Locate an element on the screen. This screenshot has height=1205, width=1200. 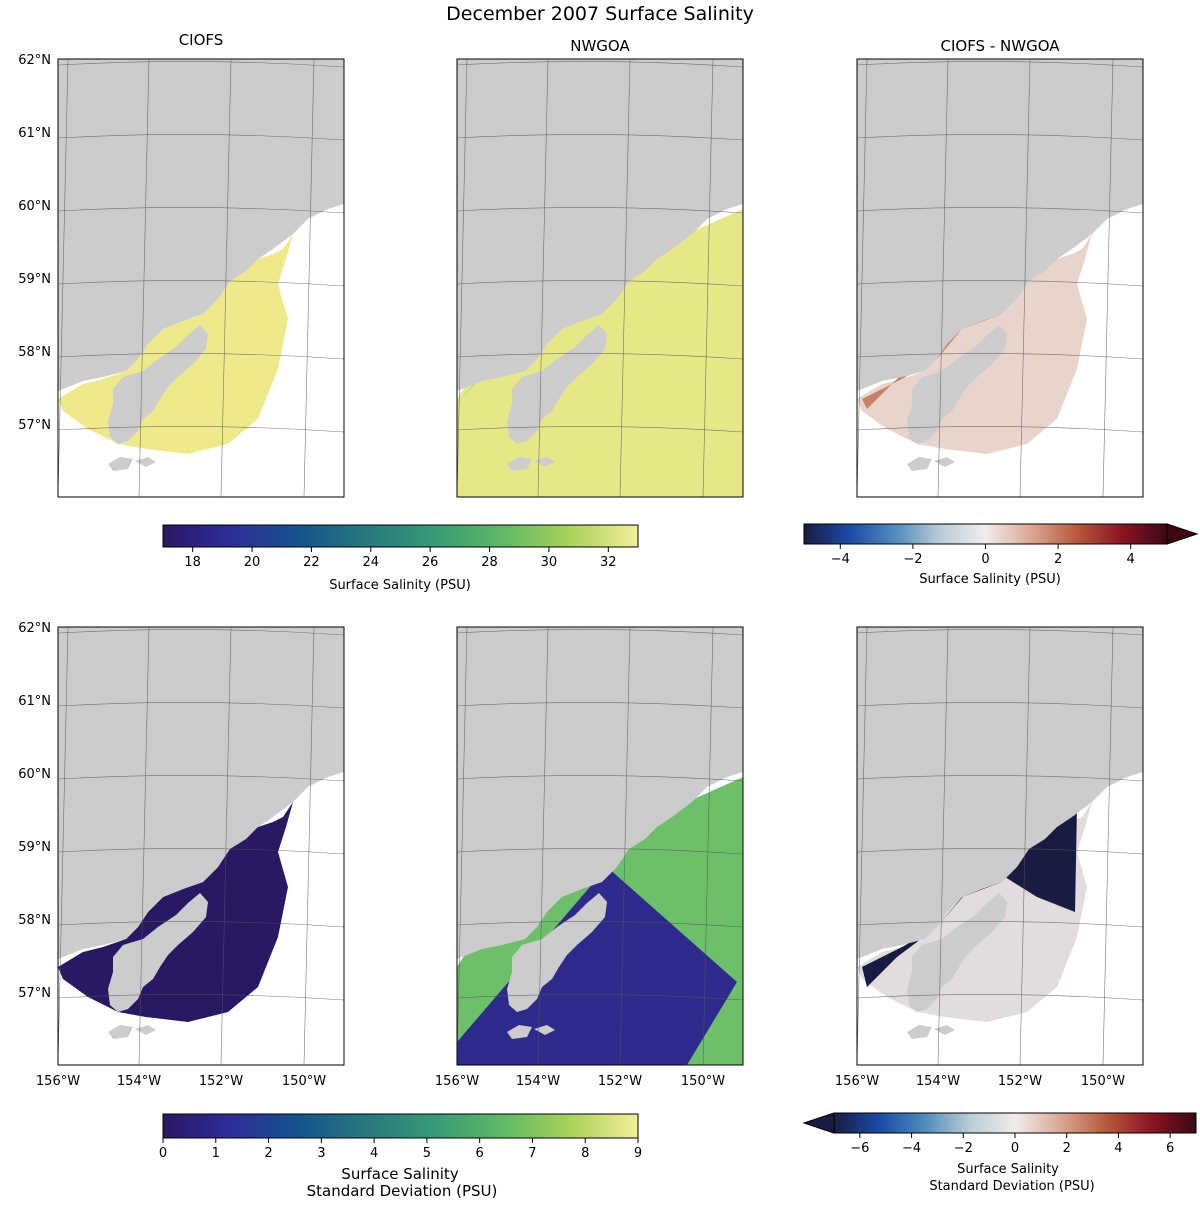
colorbar-tick-label: 9 is located at coordinates (638, 1153).